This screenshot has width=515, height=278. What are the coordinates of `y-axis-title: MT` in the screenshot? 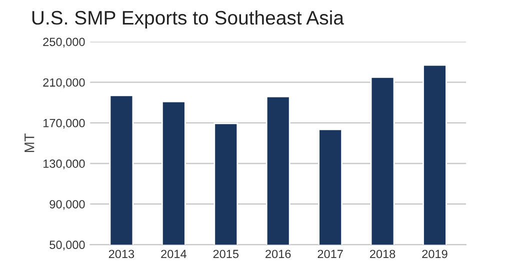 It's located at (29, 142).